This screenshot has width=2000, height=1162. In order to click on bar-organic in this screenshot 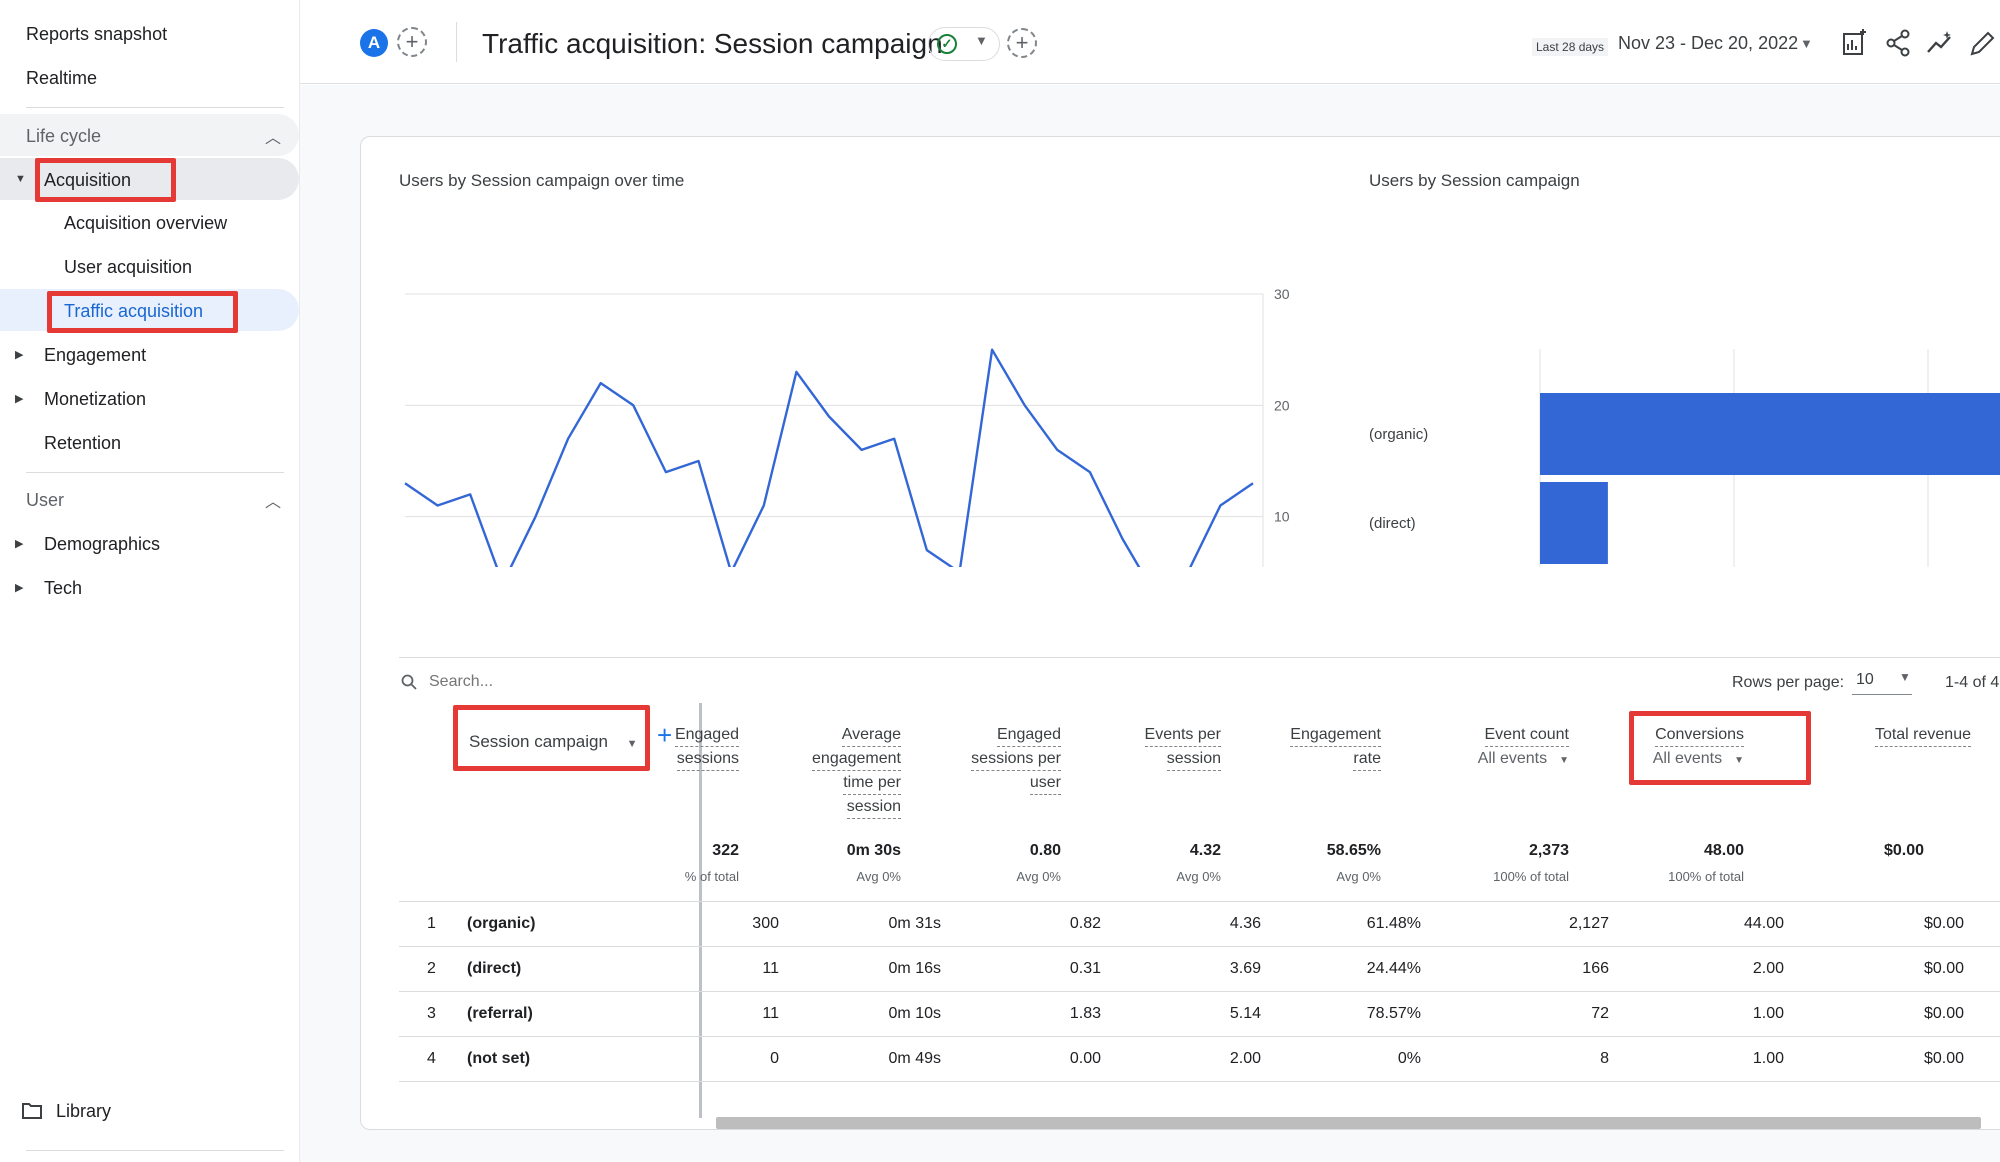, I will do `click(1770, 434)`.